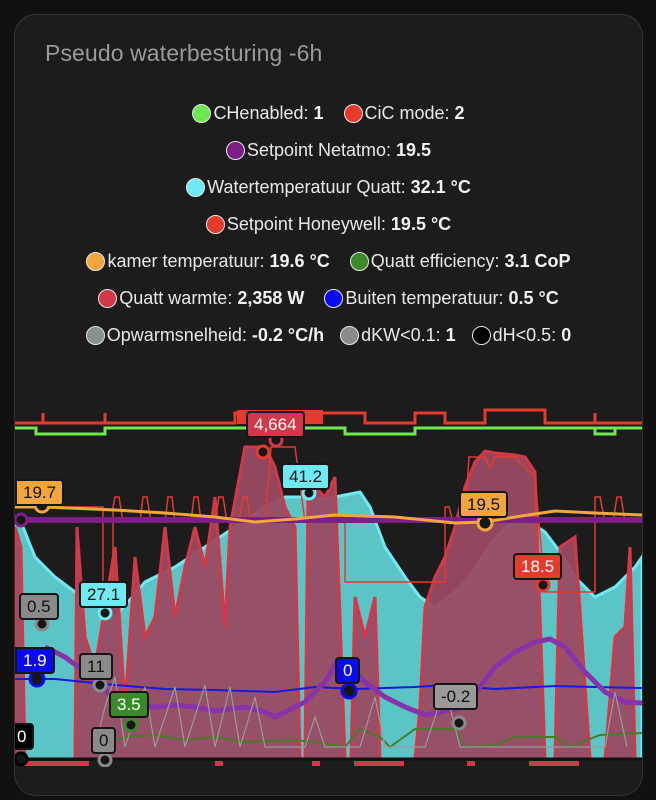 Image resolution: width=656 pixels, height=800 pixels. Describe the element at coordinates (105, 759) in the screenshot. I see `marker-dkw-zero` at that location.